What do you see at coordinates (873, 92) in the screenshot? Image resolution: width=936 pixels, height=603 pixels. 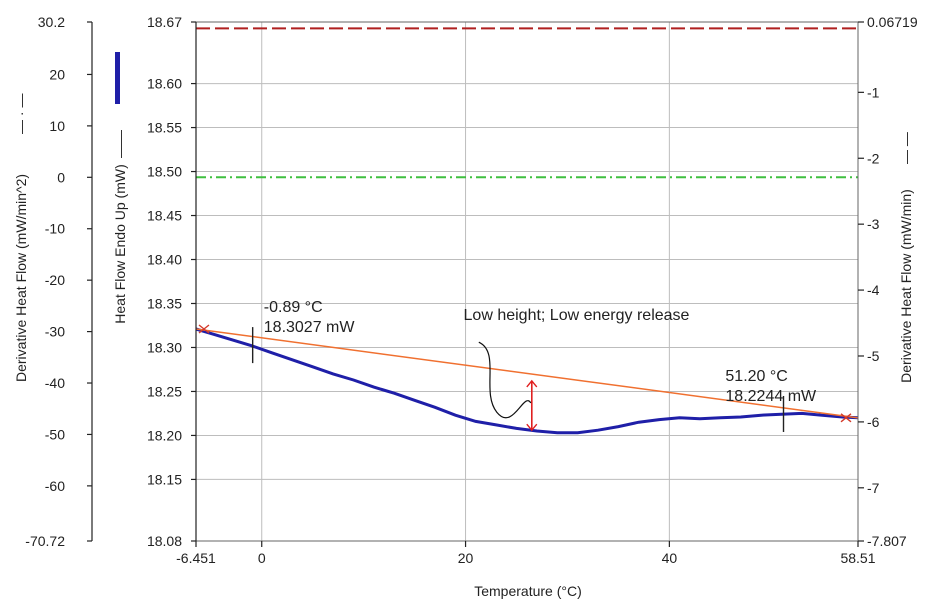 I see `y-tick-label-derivative-1: -1` at bounding box center [873, 92].